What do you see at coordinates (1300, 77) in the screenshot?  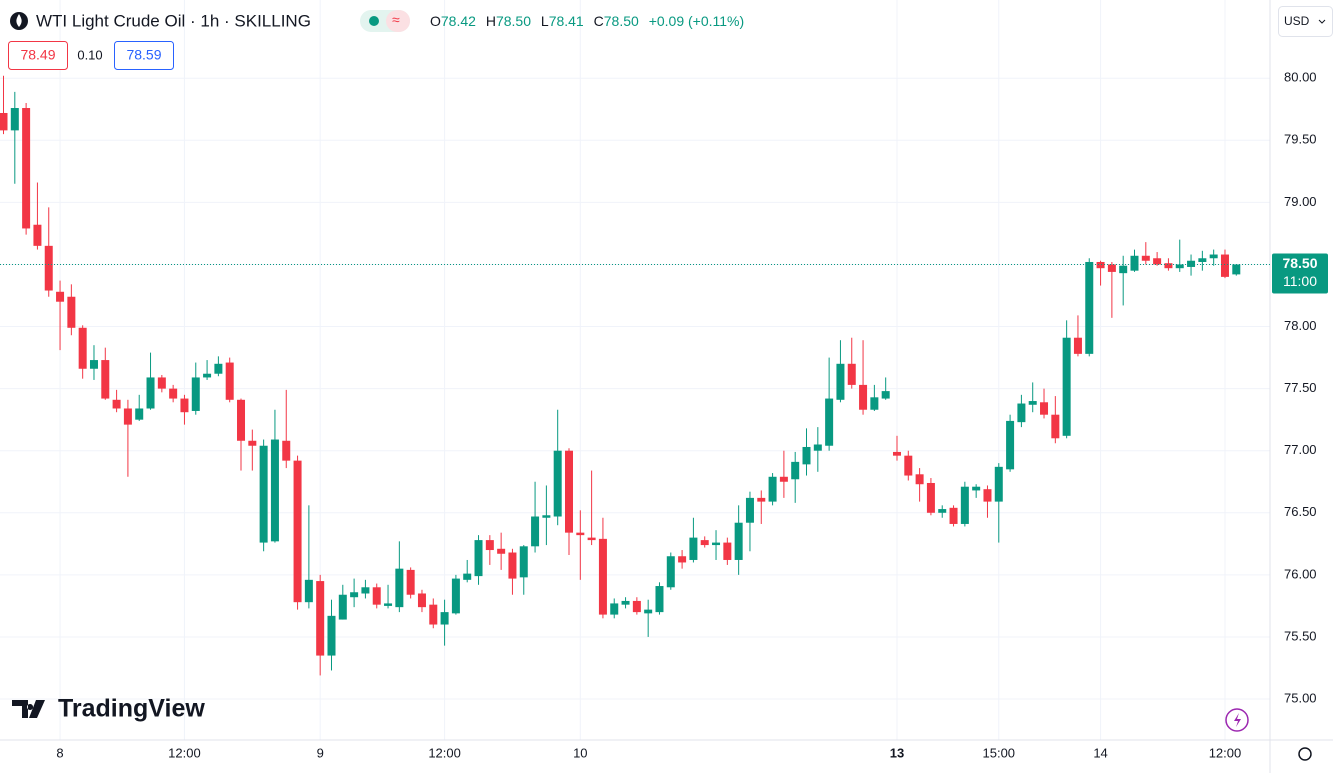 I see `y-tick-label: 80.00` at bounding box center [1300, 77].